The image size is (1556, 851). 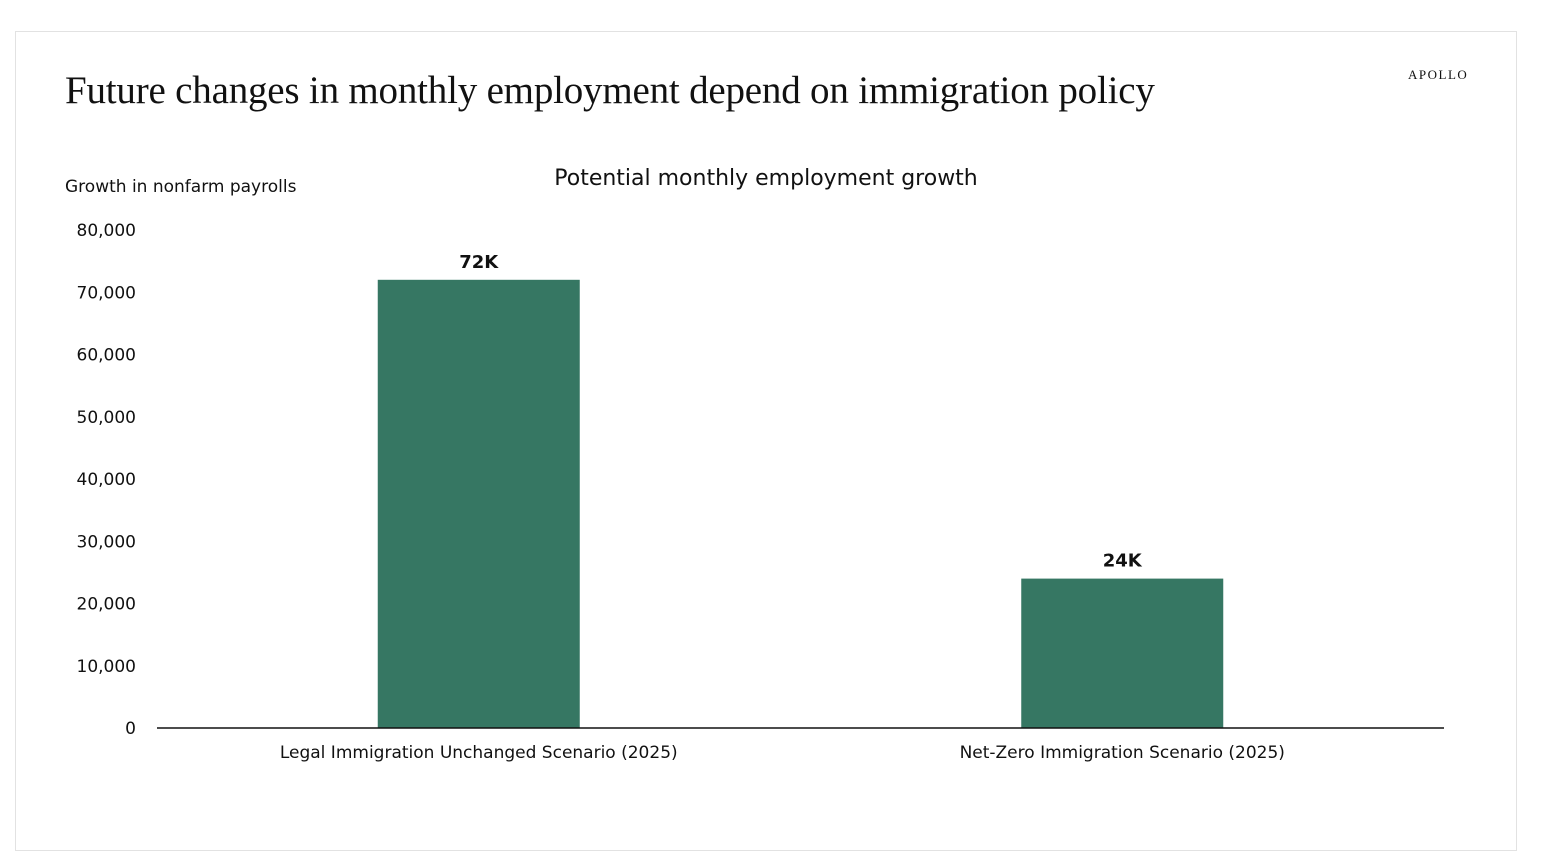 What do you see at coordinates (479, 262) in the screenshot?
I see `bar-data-label: 72K` at bounding box center [479, 262].